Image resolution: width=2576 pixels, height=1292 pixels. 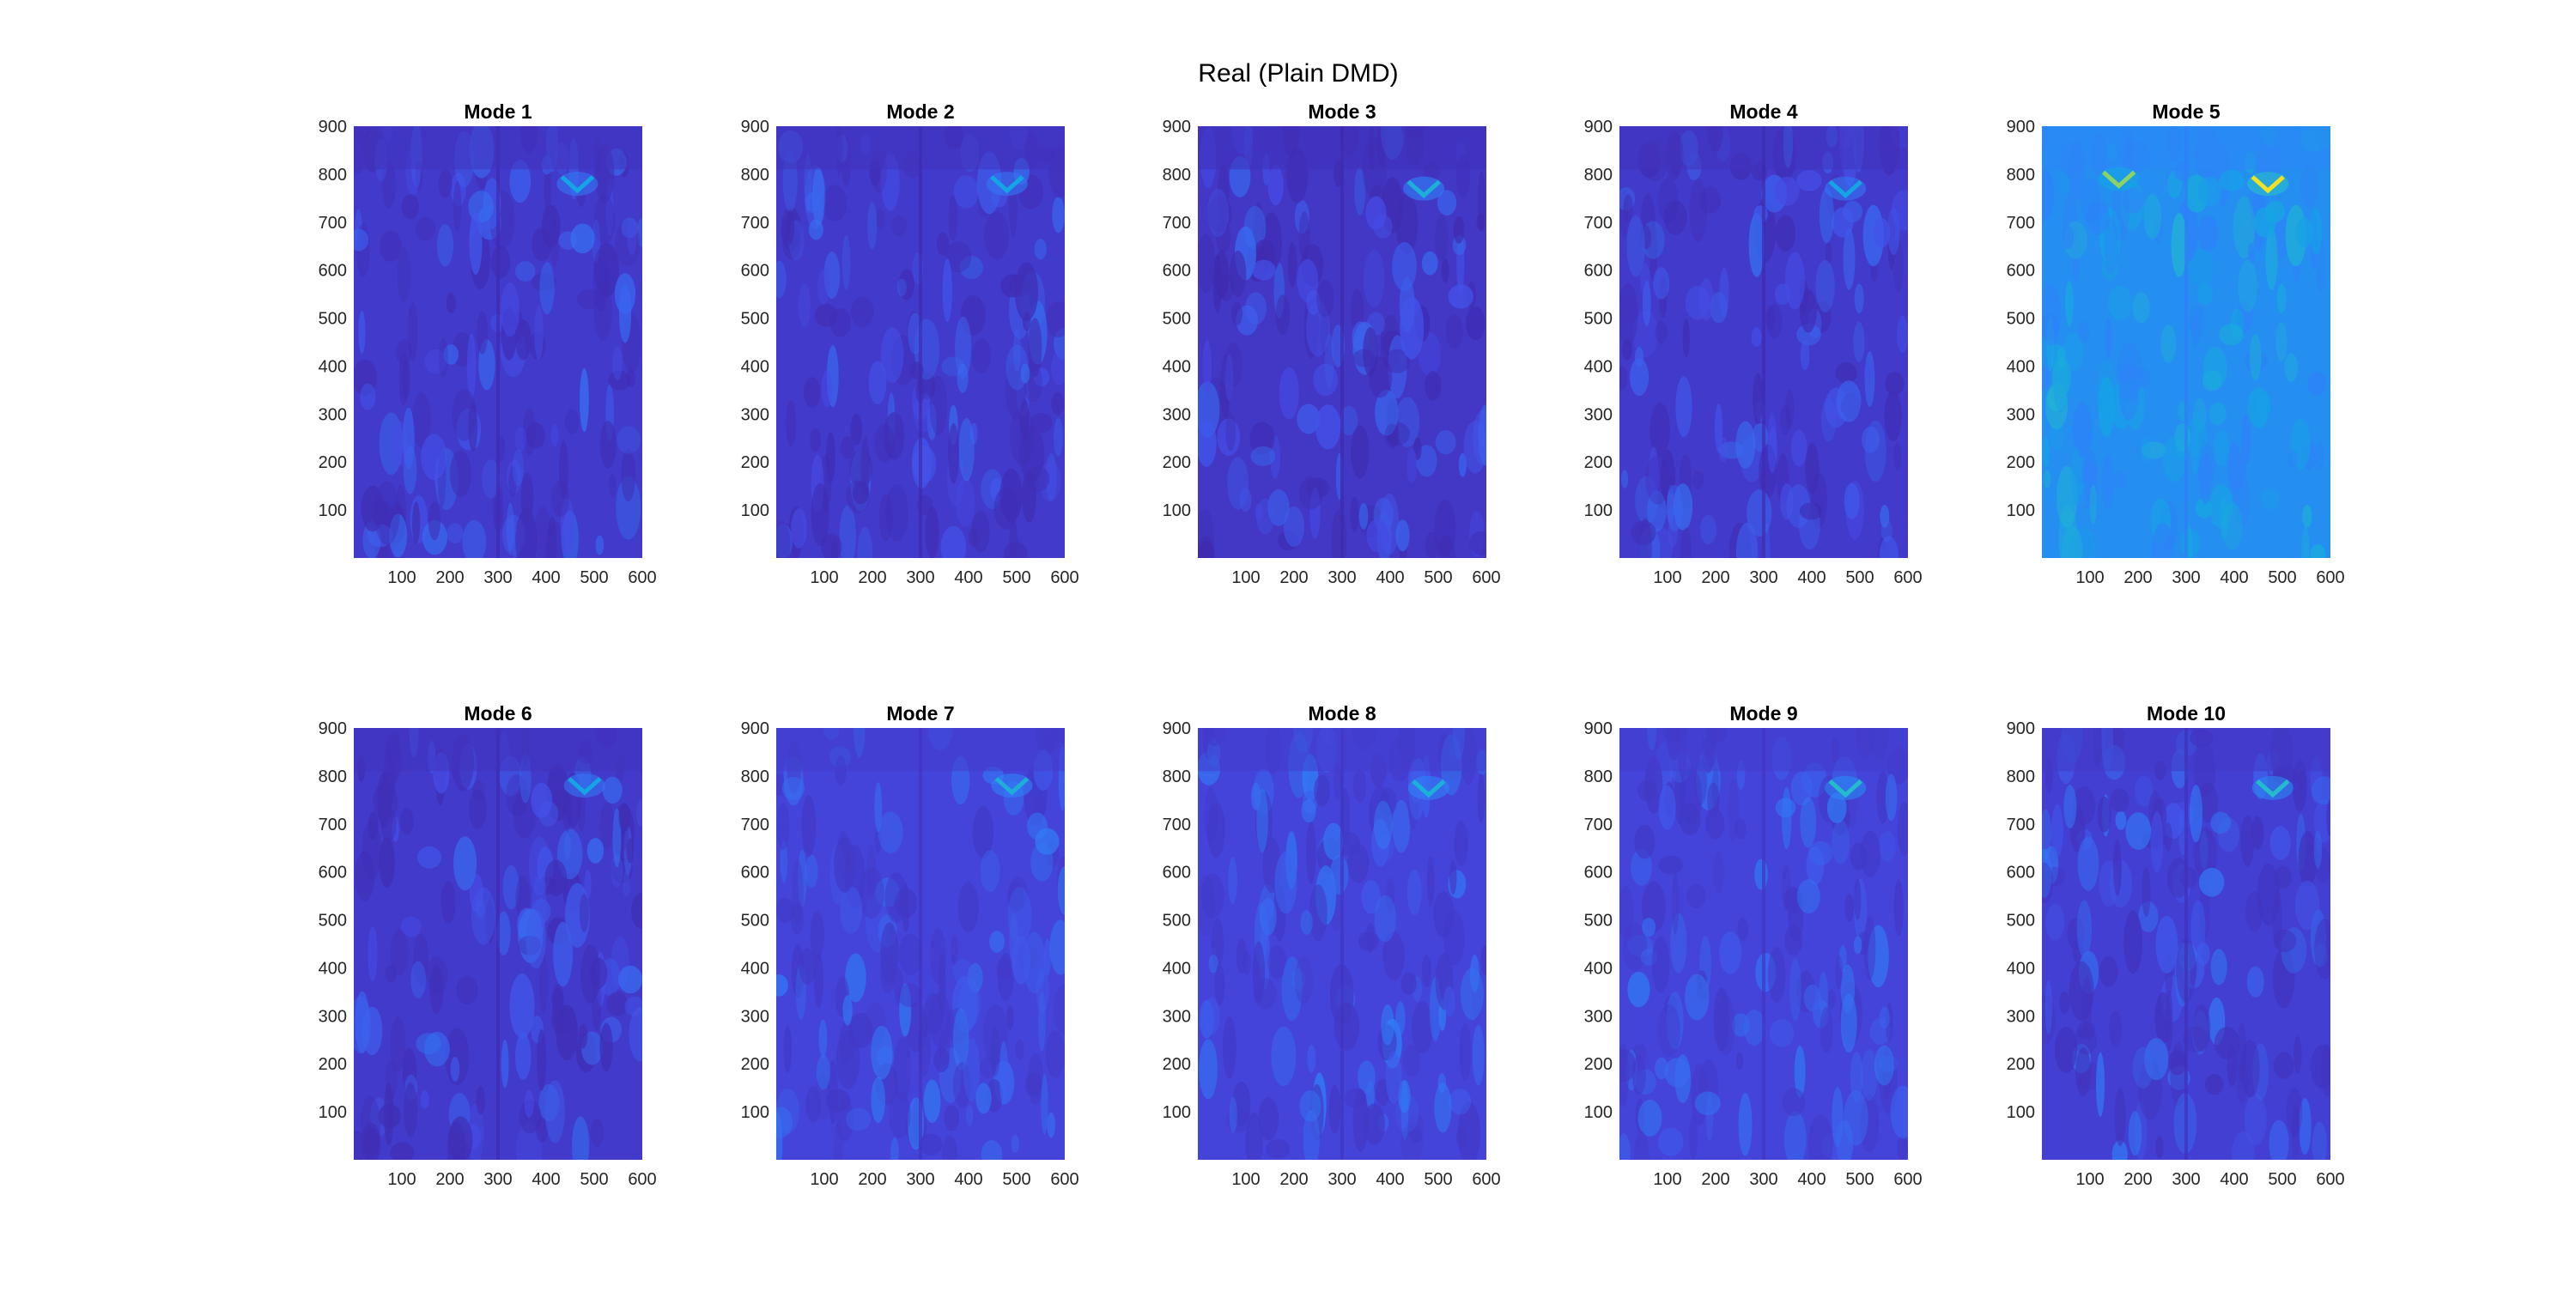 What do you see at coordinates (1763, 111) in the screenshot?
I see `panel-title: Mode 4` at bounding box center [1763, 111].